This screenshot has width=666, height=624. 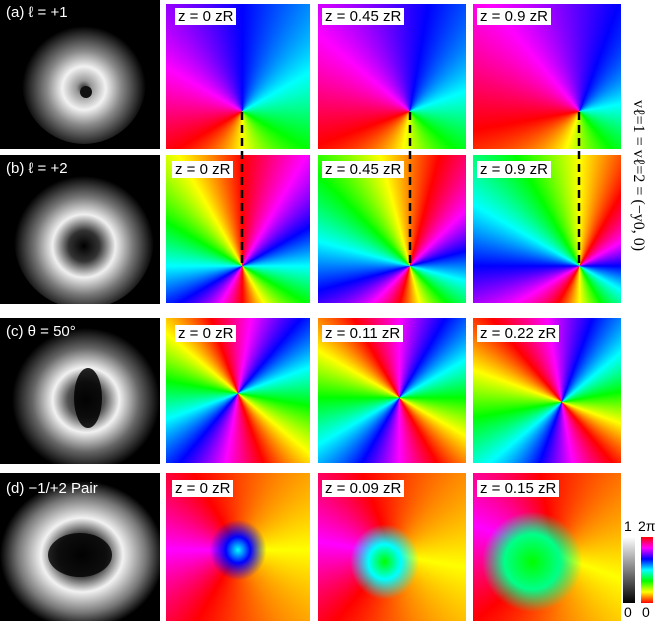 I want to click on row-d-label: (d) −1/+2 Pair, so click(x=52, y=488).